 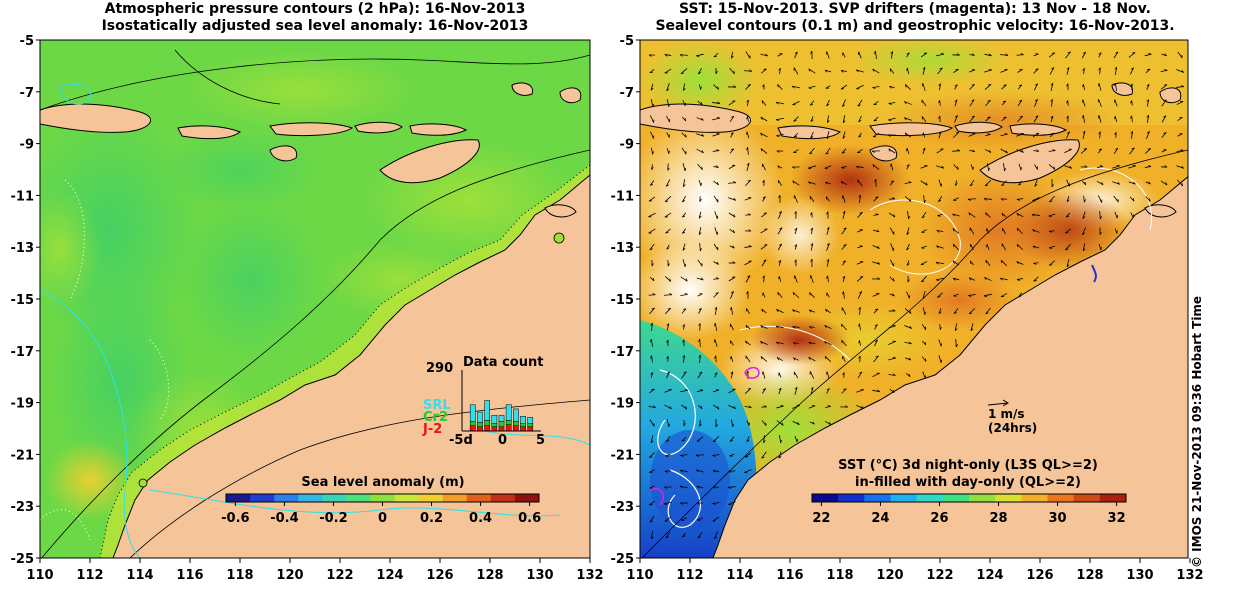 I want to click on colorbar-tick-label: 0.2, so click(x=431, y=518).